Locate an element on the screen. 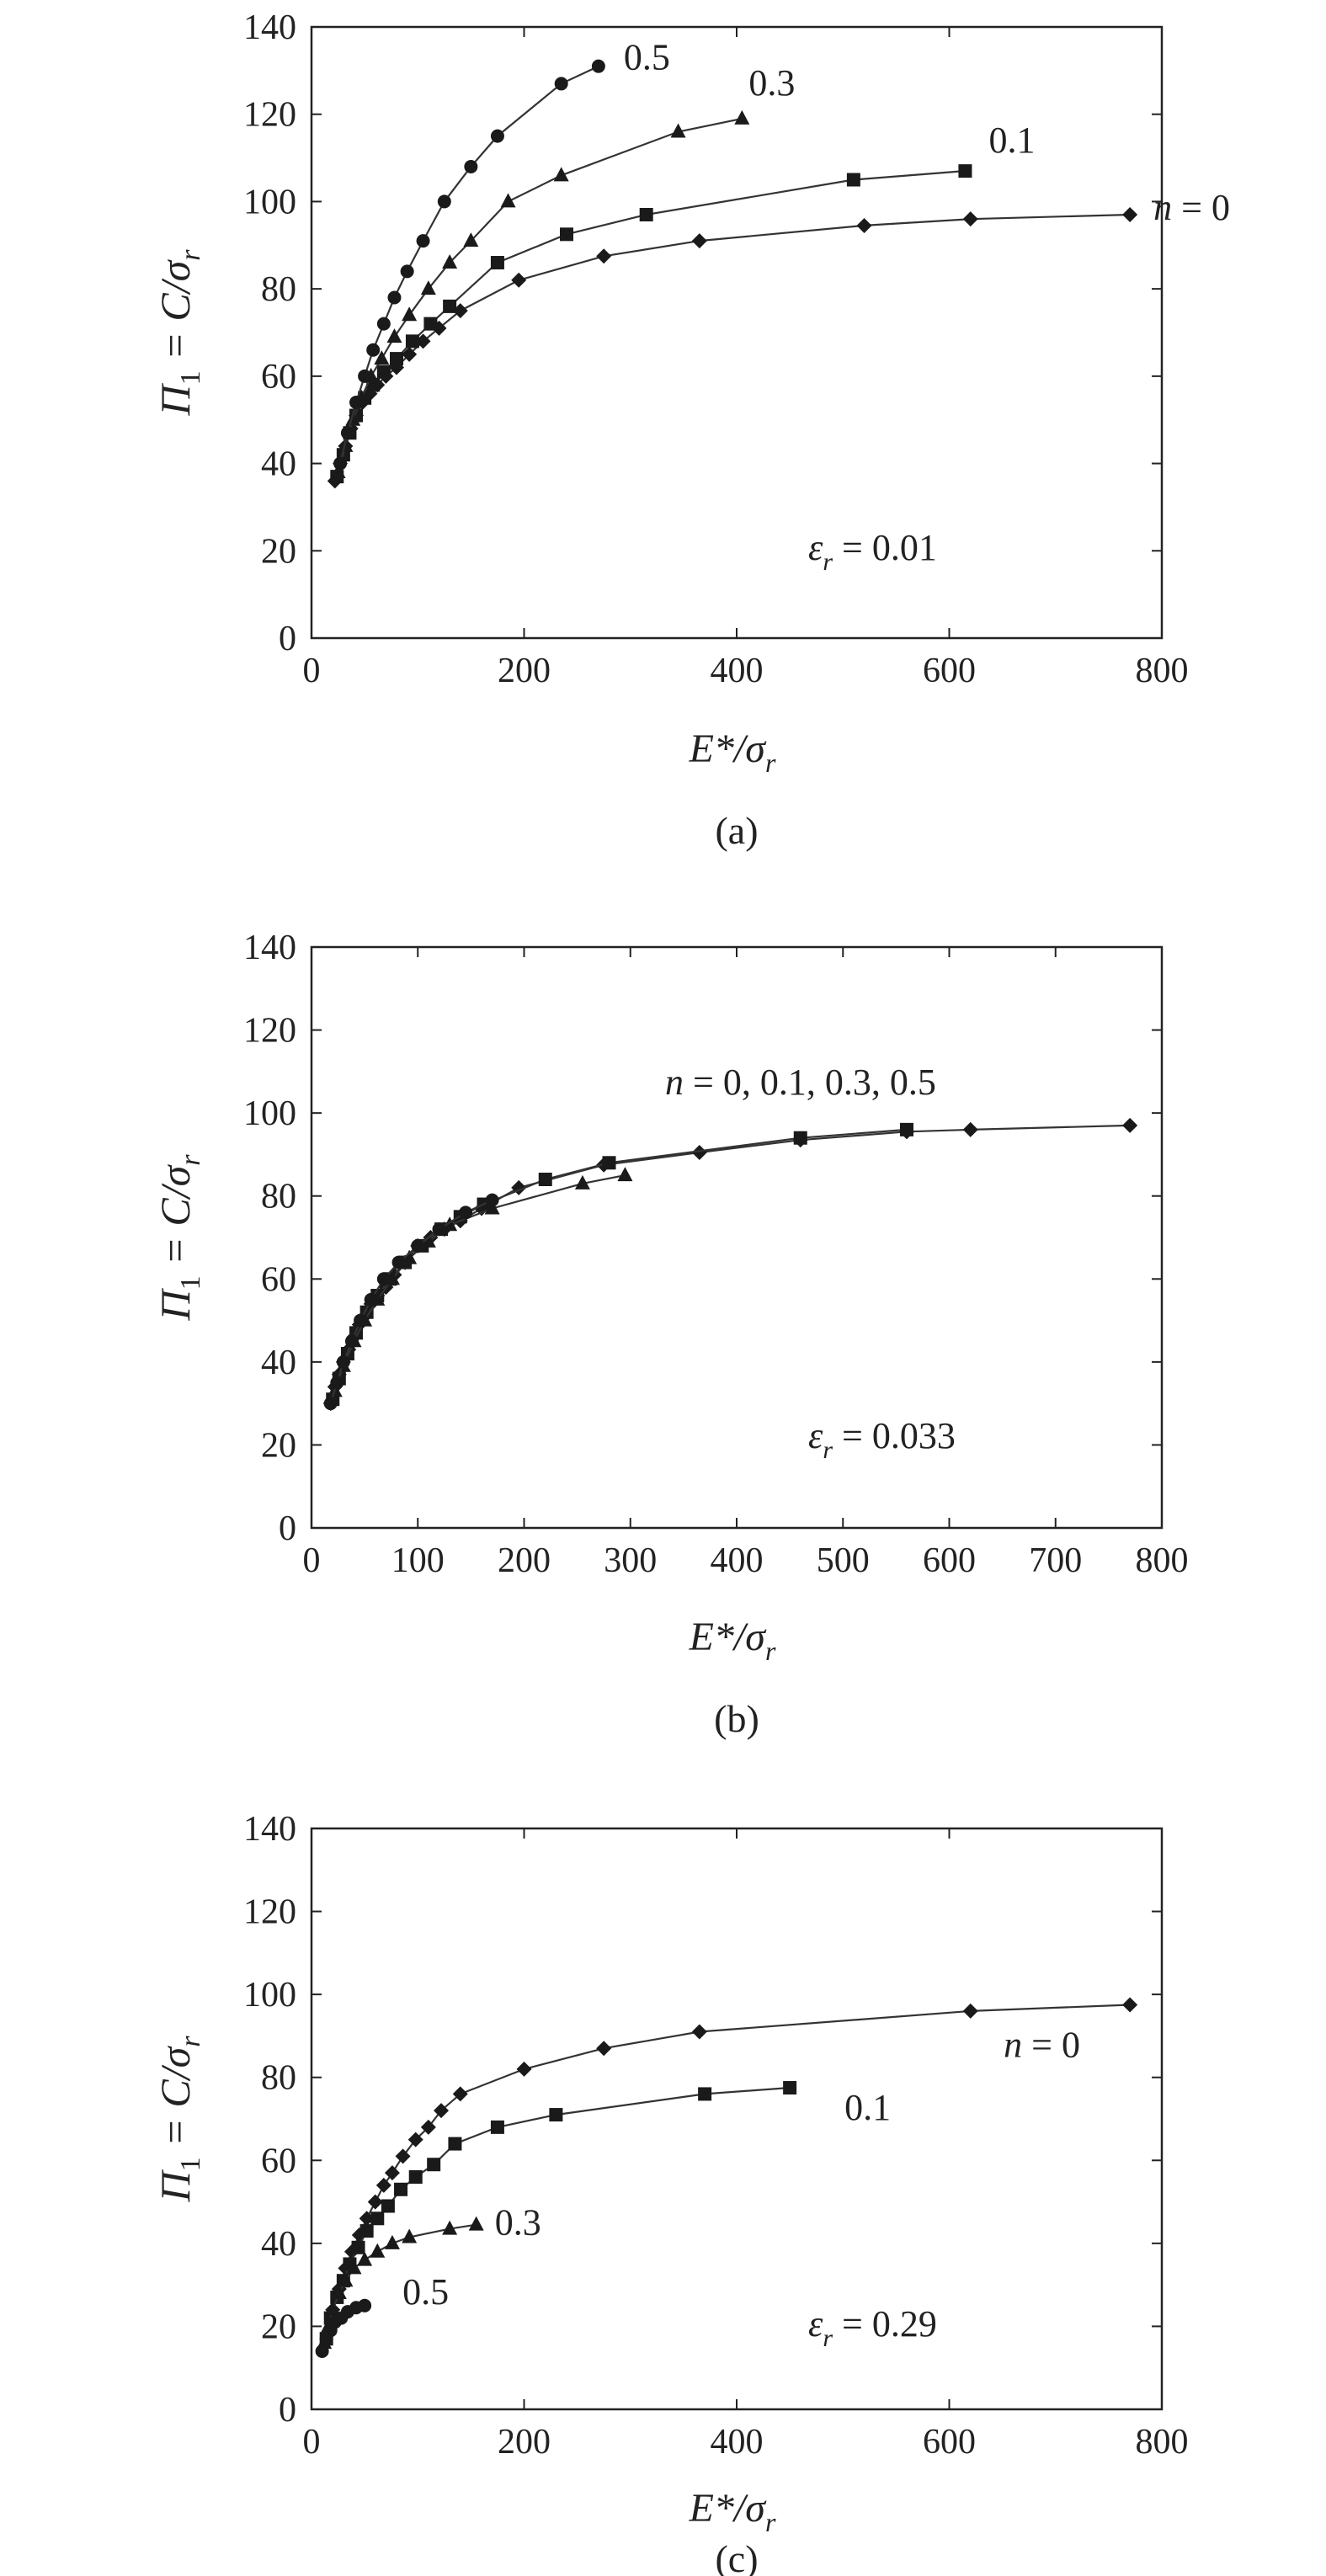  x-tick-label: 500 is located at coordinates (843, 1561).